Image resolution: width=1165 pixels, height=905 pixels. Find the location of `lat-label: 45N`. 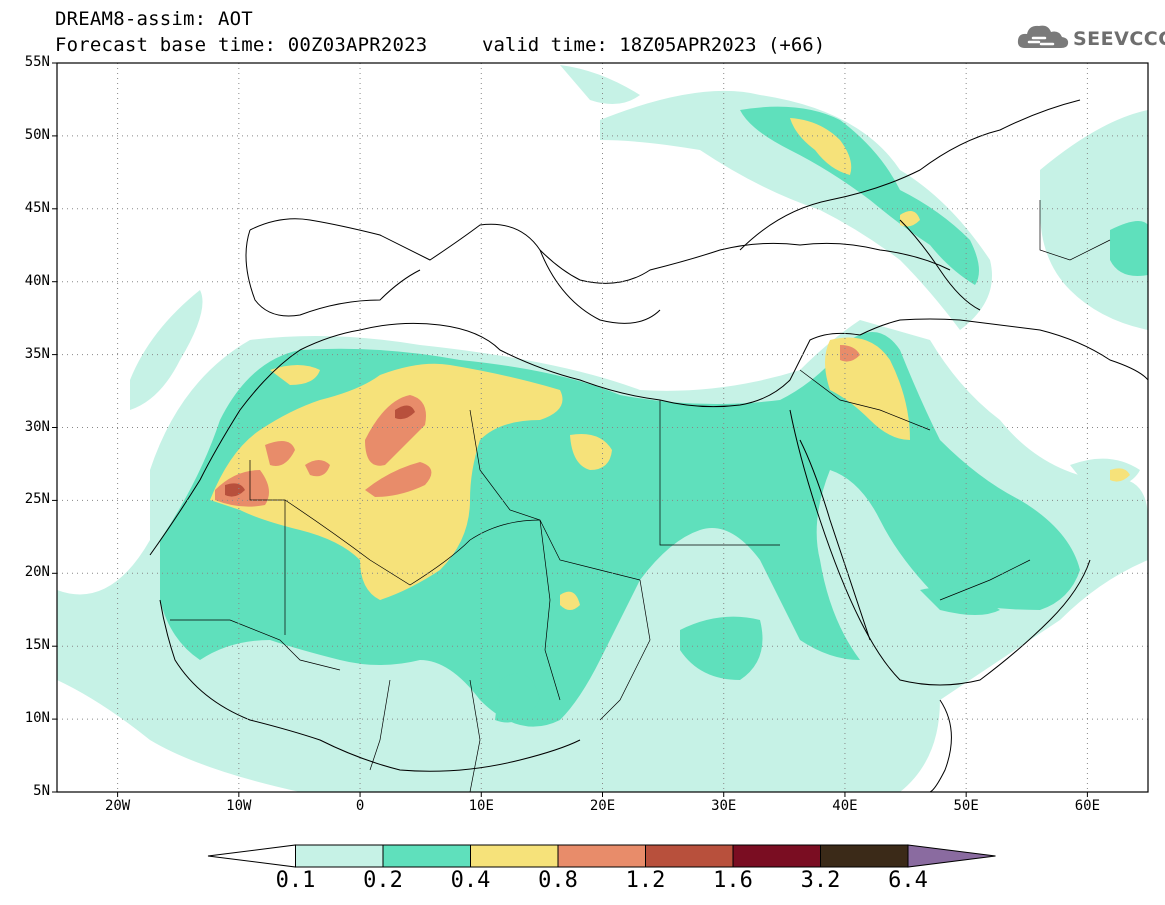

lat-label: 45N is located at coordinates (37, 207).